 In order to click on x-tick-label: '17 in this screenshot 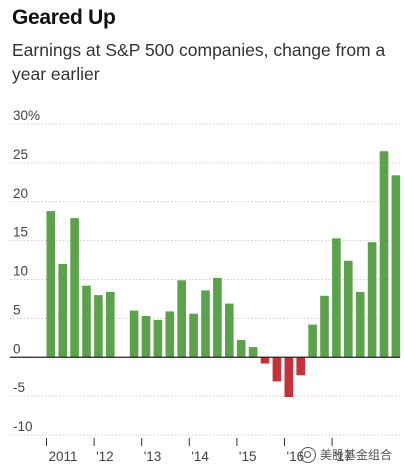, I will do `click(343, 456)`.